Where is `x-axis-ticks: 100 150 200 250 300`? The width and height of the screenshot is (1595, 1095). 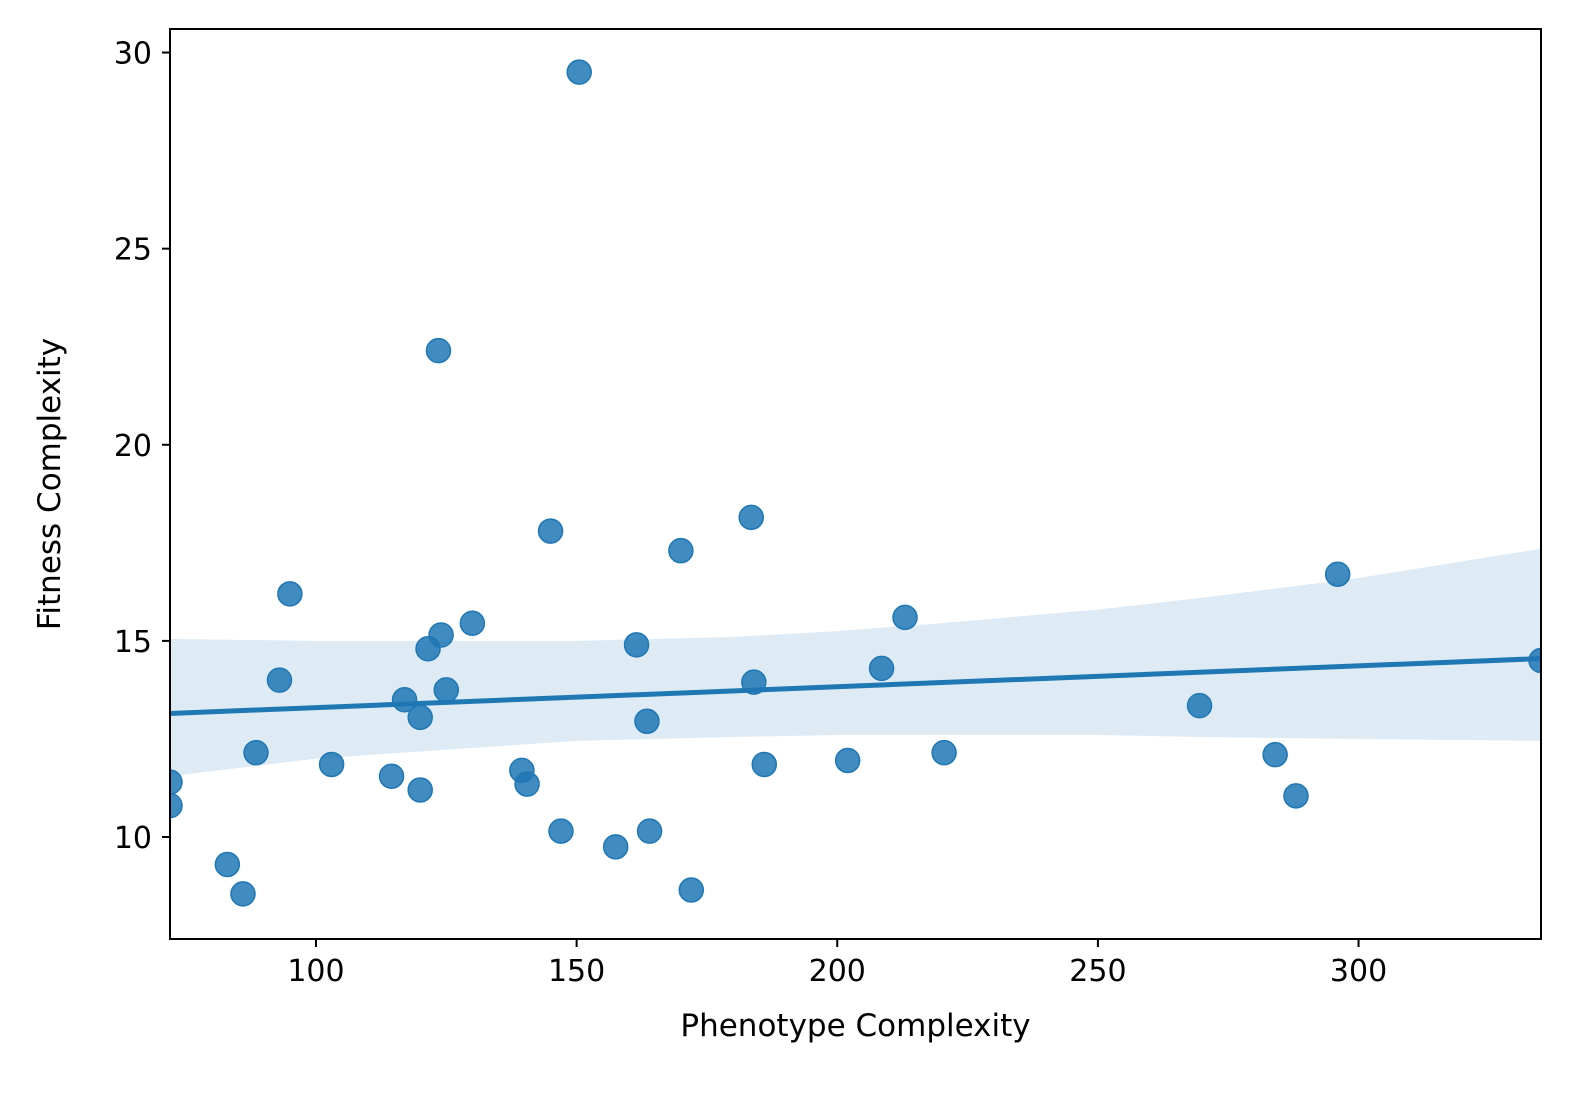
x-axis-ticks: 100 150 200 250 300 is located at coordinates (837, 964).